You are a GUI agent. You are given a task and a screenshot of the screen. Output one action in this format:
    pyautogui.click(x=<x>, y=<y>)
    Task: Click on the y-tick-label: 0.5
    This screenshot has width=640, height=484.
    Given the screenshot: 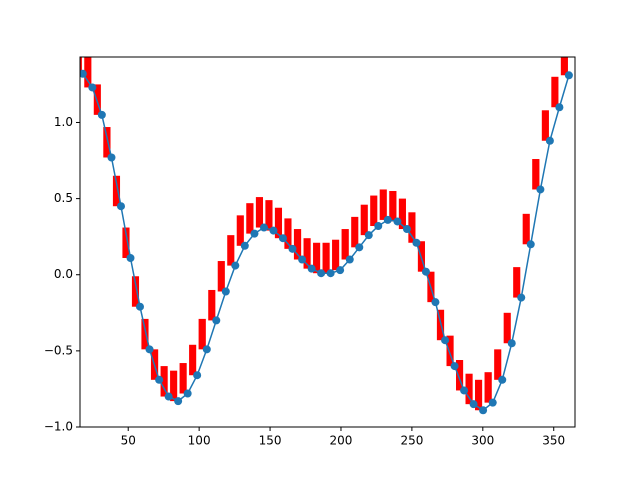 What is the action you would take?
    pyautogui.click(x=63, y=198)
    